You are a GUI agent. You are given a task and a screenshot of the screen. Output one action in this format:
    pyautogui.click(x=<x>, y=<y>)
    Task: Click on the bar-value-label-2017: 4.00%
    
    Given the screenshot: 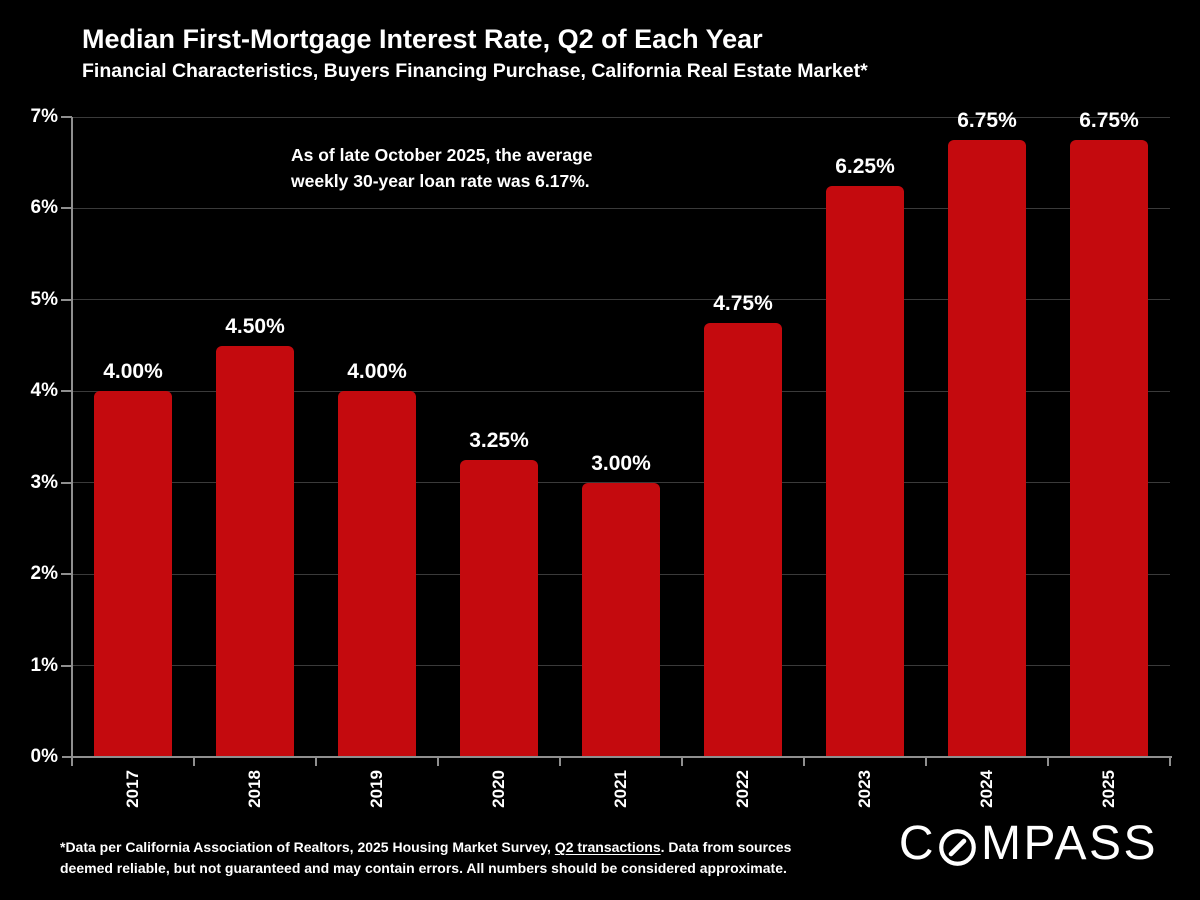 What is the action you would take?
    pyautogui.click(x=133, y=372)
    